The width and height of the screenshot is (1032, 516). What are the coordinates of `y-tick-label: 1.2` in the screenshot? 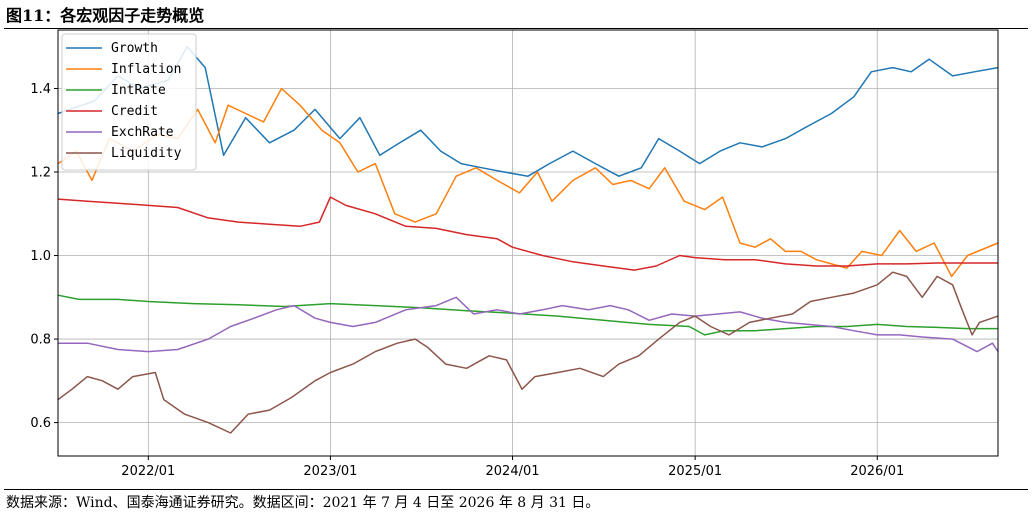 It's located at (40, 173).